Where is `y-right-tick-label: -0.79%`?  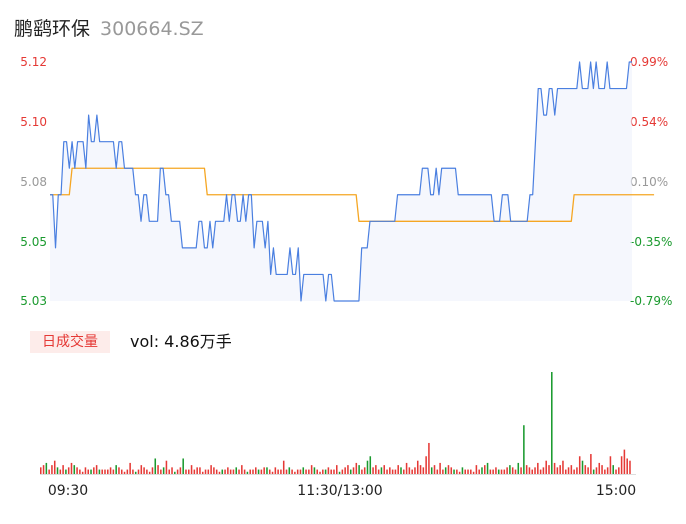 y-right-tick-label: -0.79% is located at coordinates (651, 301).